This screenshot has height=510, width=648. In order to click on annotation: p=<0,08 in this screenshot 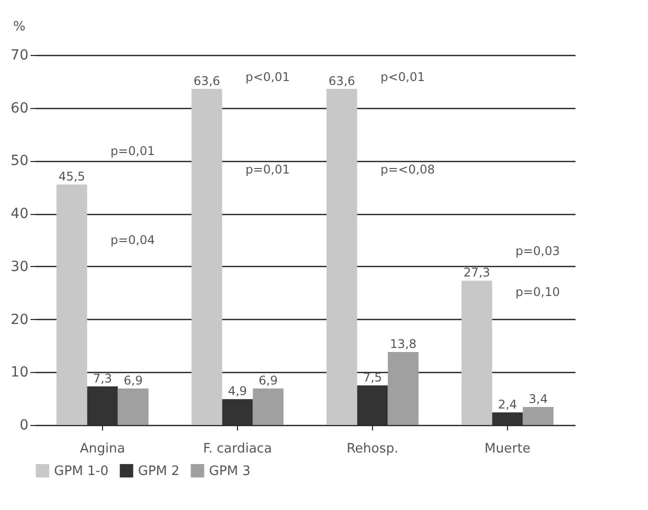, I will do `click(407, 169)`.